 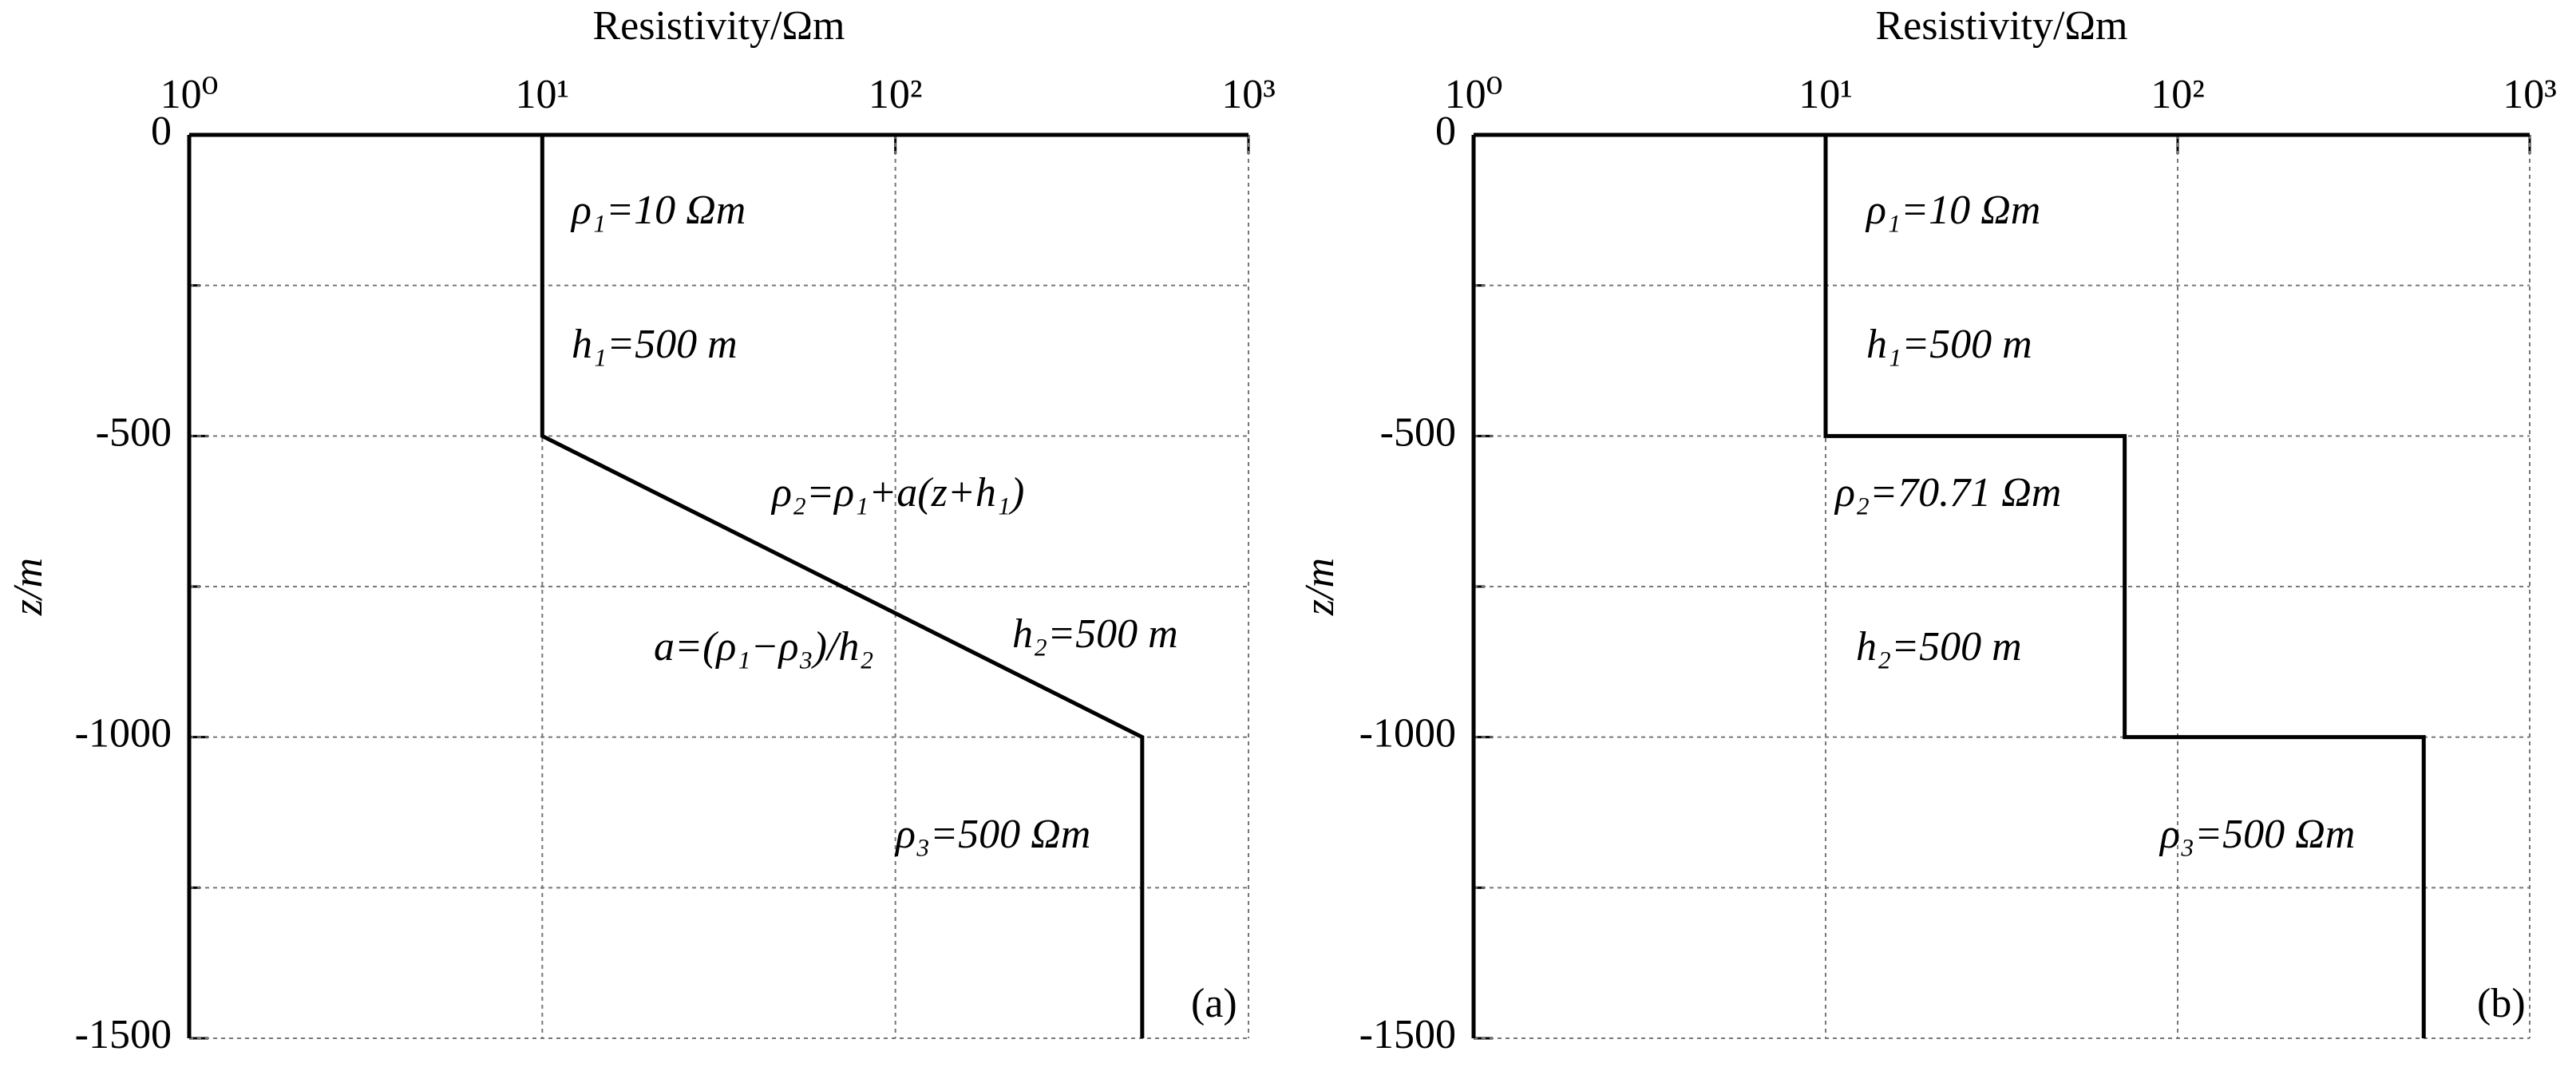 What do you see at coordinates (1948, 493) in the screenshot?
I see `annotation: ρ₂=70.71 Ωm` at bounding box center [1948, 493].